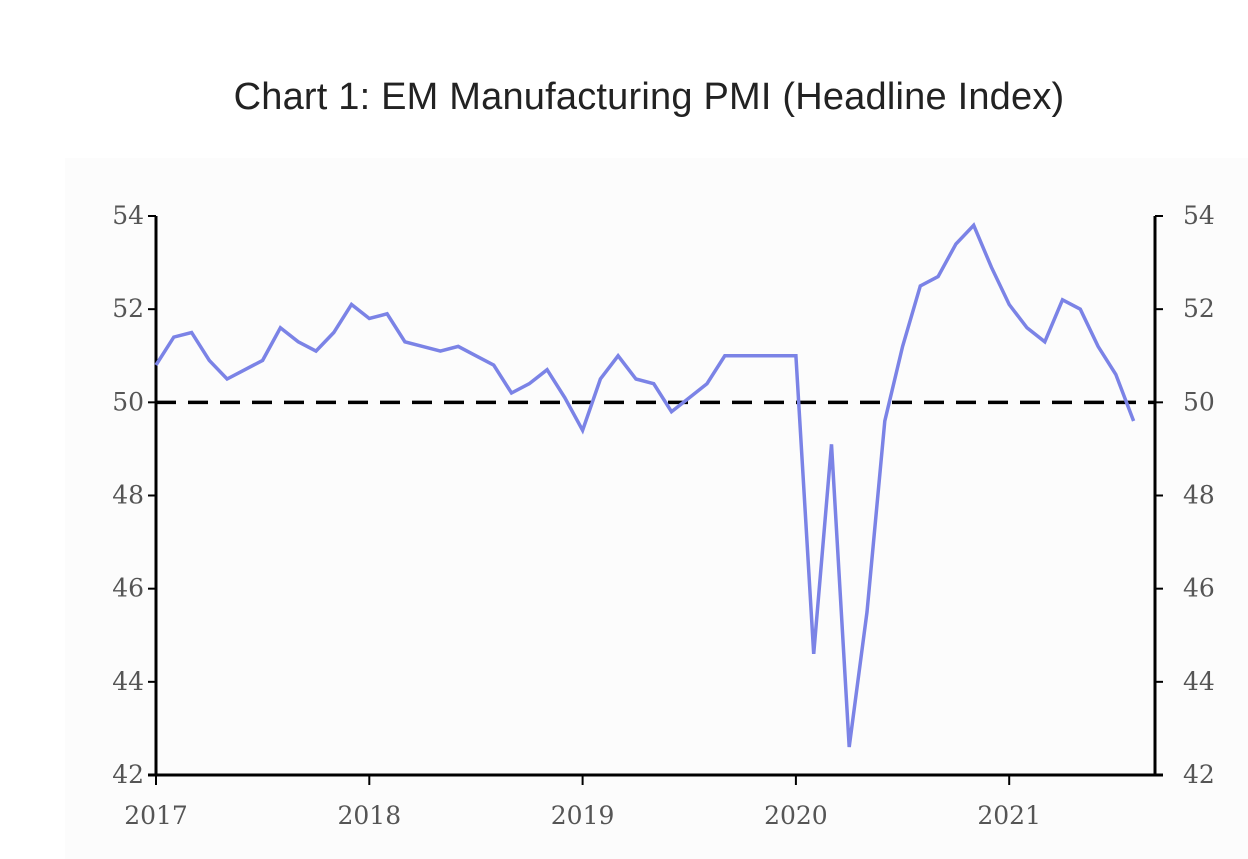 Image resolution: width=1248 pixels, height=859 pixels. Describe the element at coordinates (1199, 588) in the screenshot. I see `y-tick-label-right: 46` at that location.